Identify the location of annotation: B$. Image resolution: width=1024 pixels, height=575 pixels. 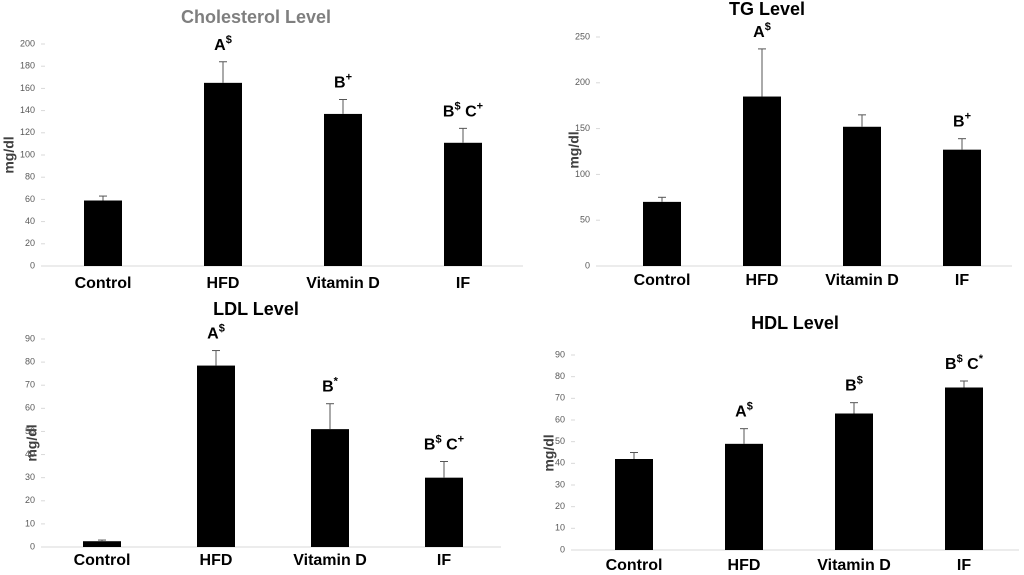
(854, 385).